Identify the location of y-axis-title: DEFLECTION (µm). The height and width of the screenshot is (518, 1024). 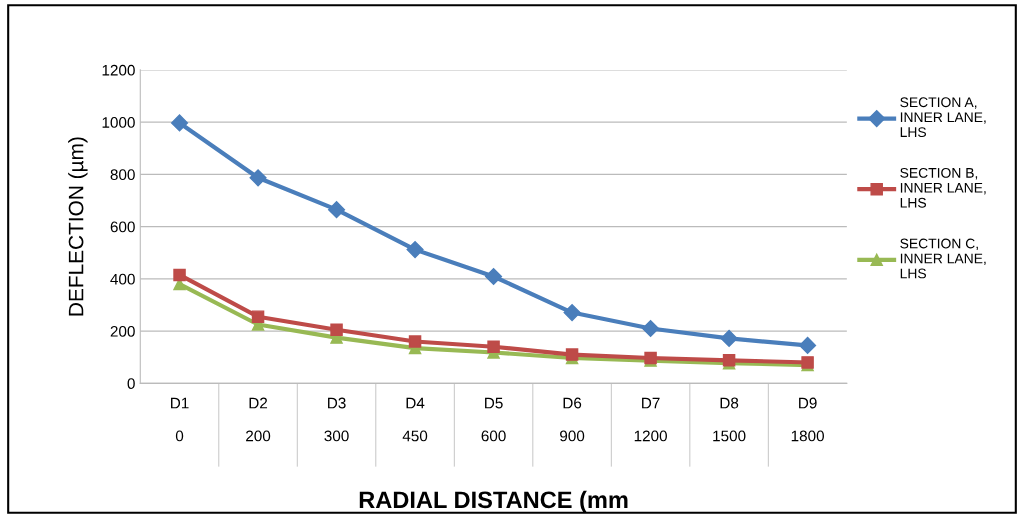
(78, 226).